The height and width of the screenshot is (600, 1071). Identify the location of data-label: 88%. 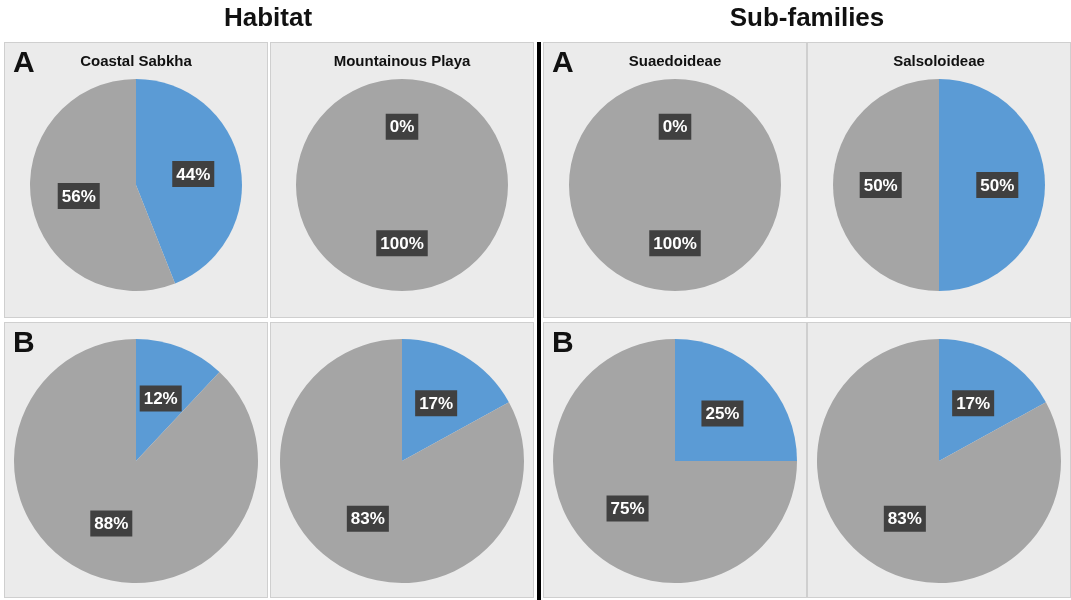
(111, 524).